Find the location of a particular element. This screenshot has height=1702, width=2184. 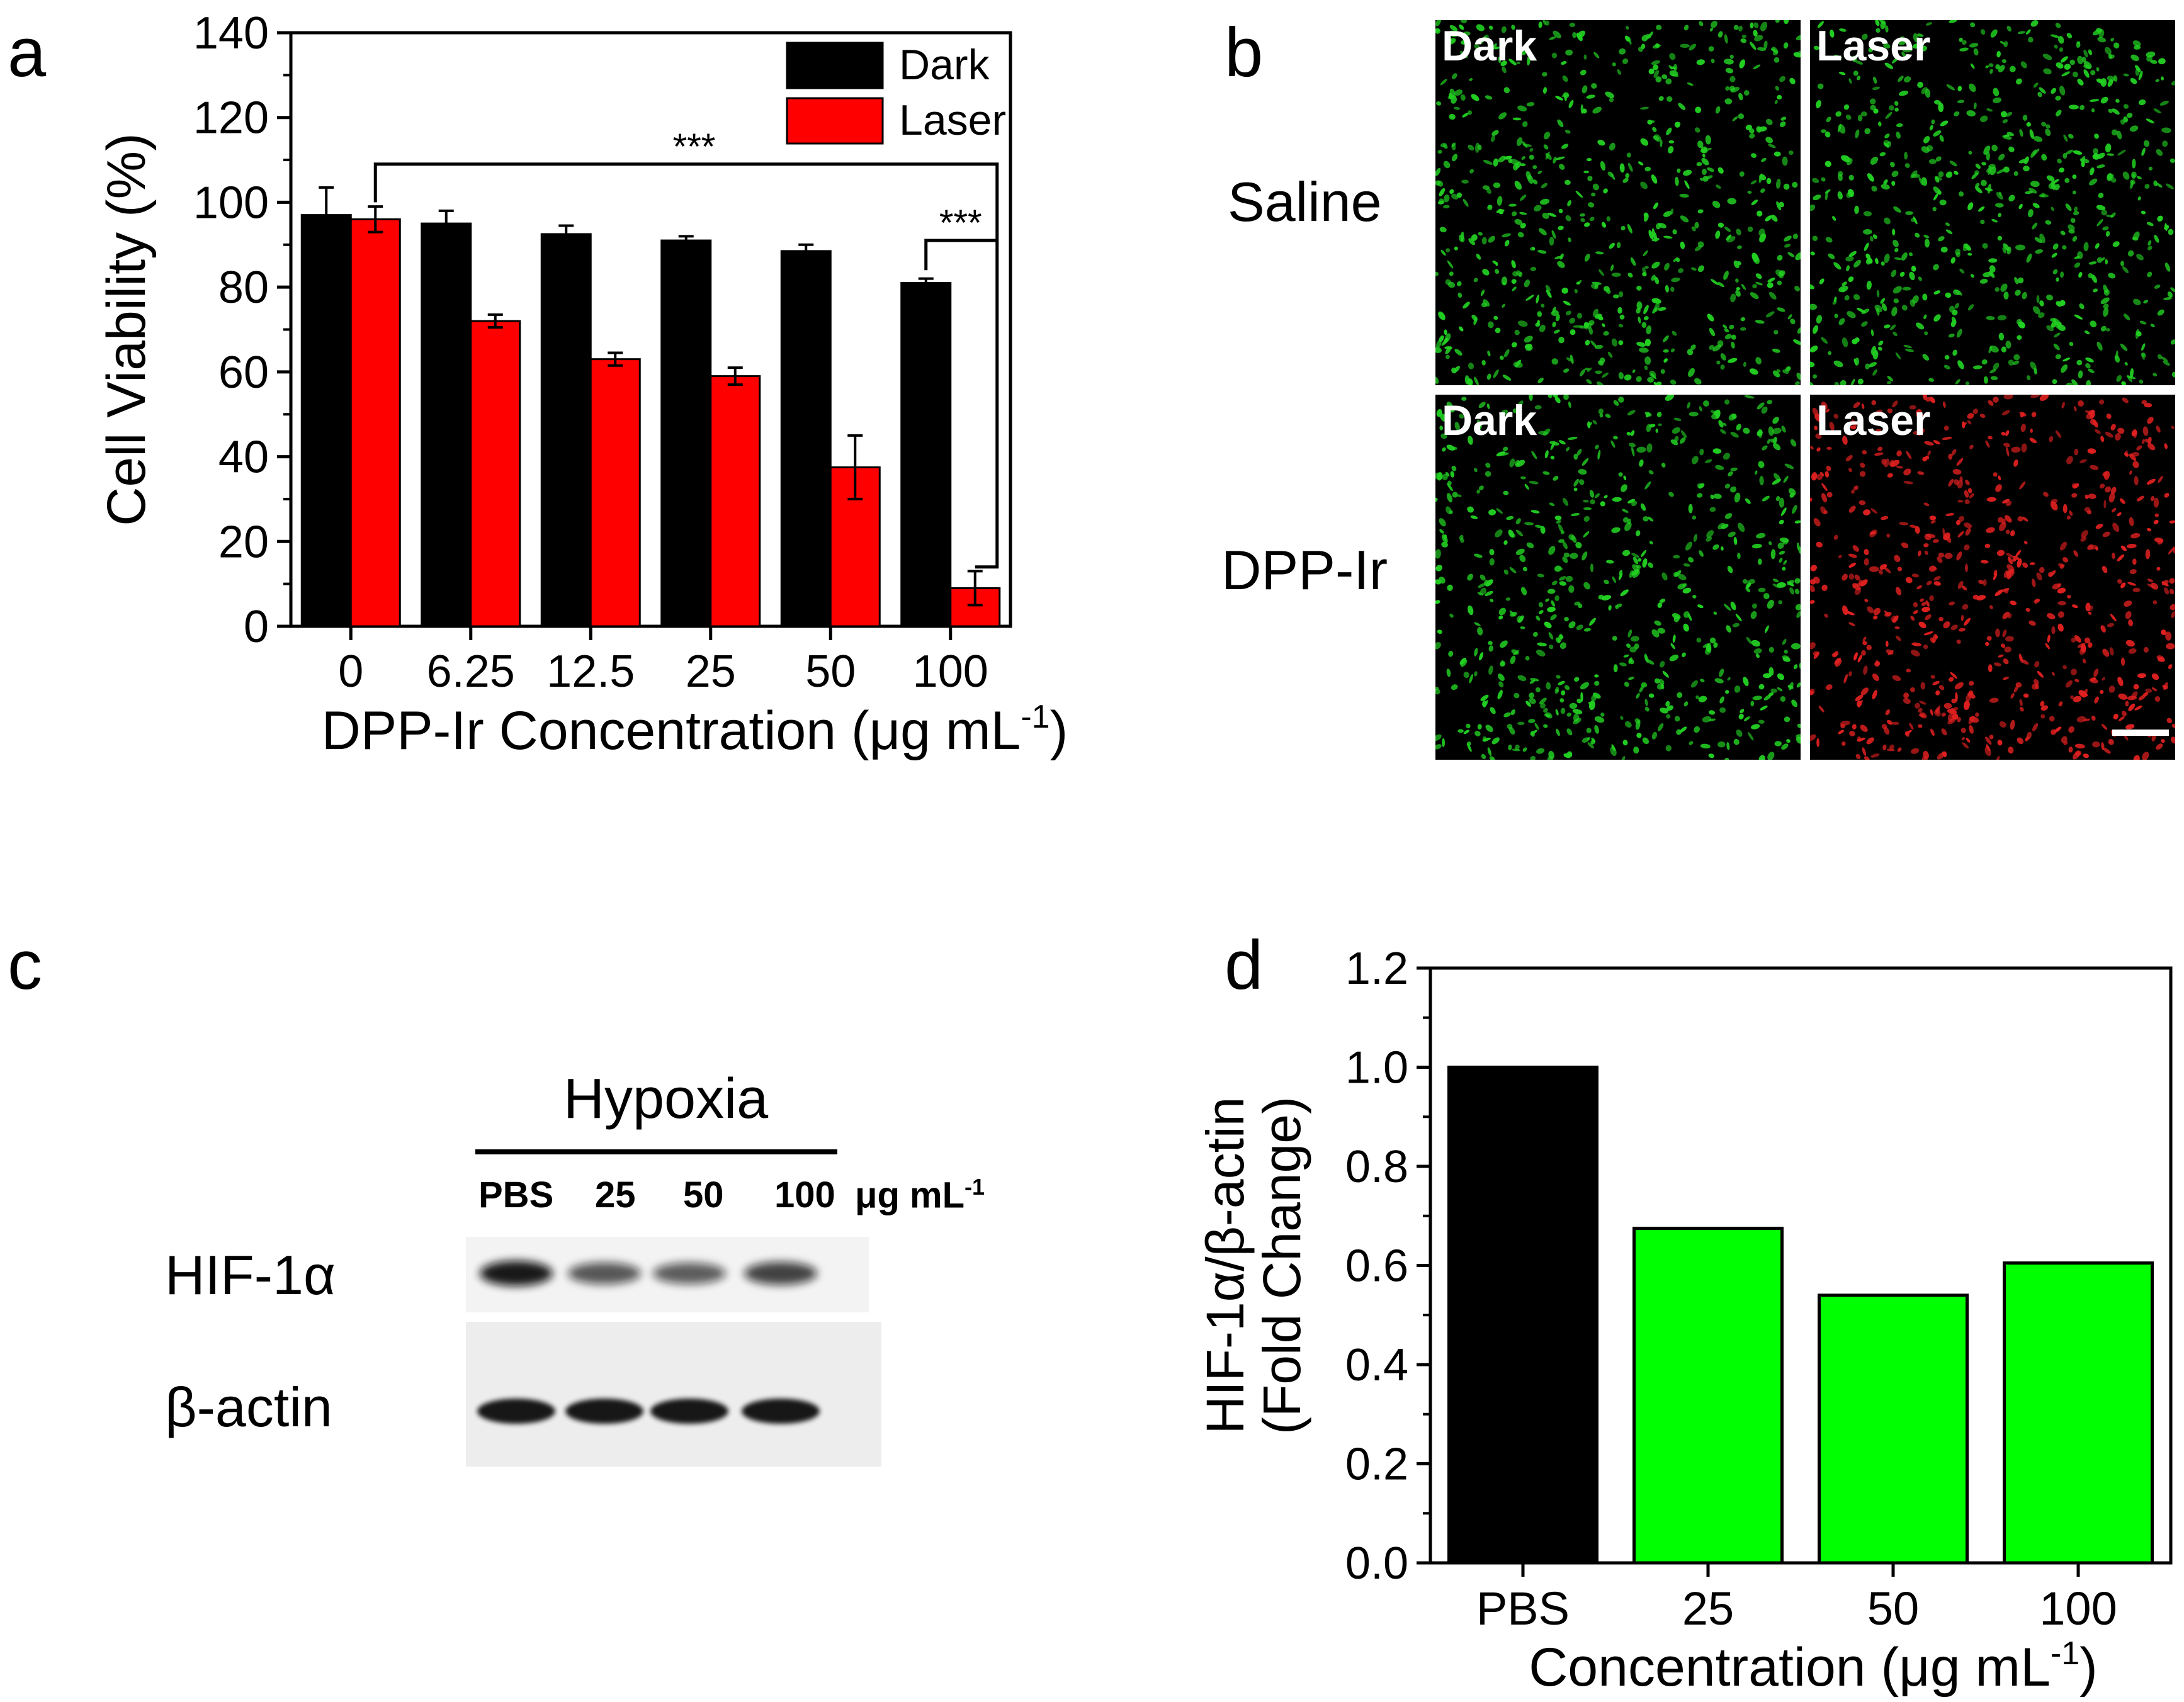

panel-b-letter: b is located at coordinates (1244, 52).